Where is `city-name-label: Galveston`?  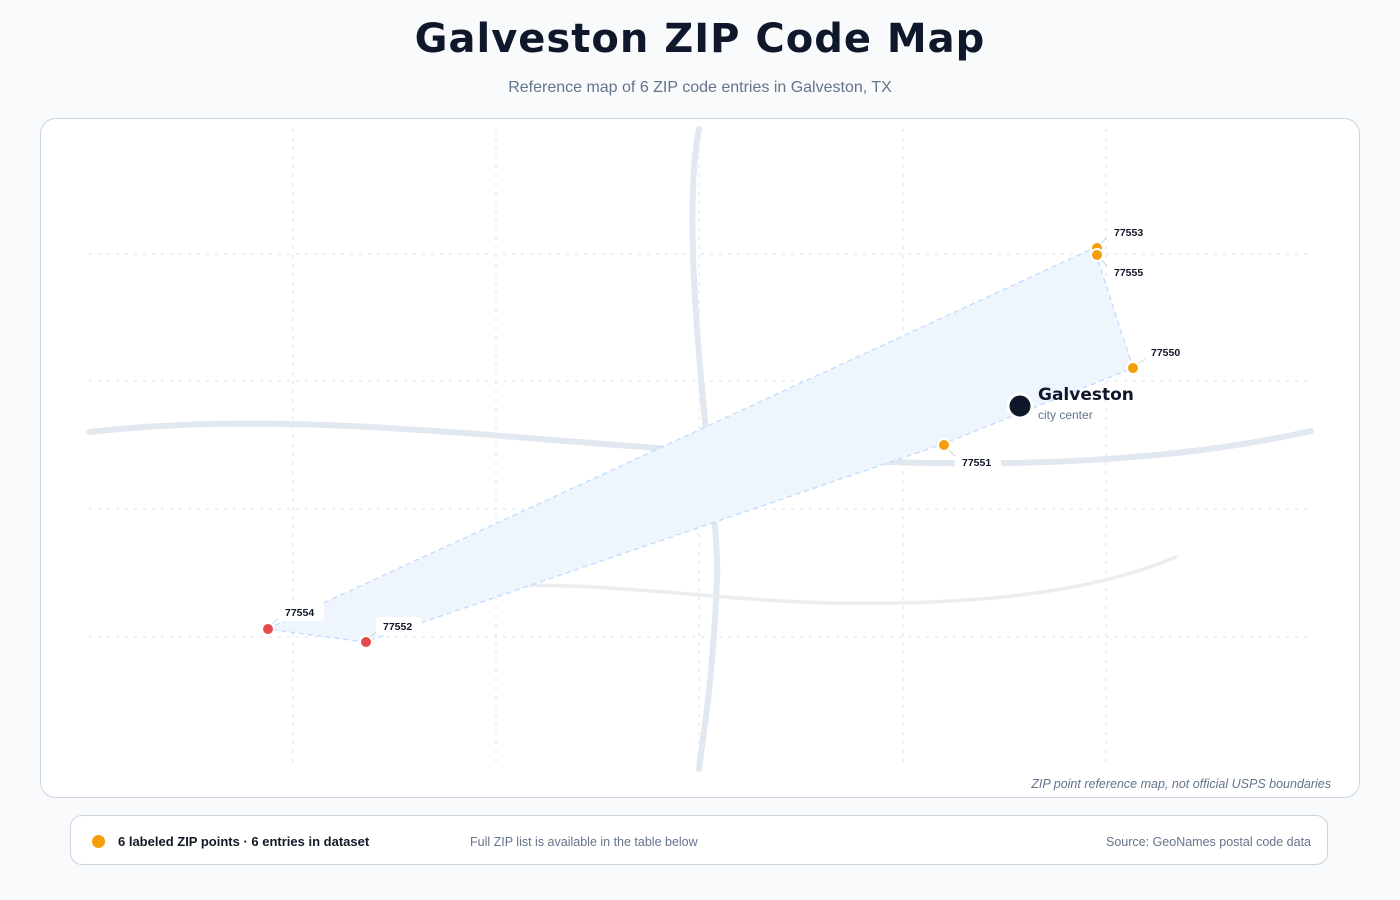
city-name-label: Galveston is located at coordinates (1086, 395).